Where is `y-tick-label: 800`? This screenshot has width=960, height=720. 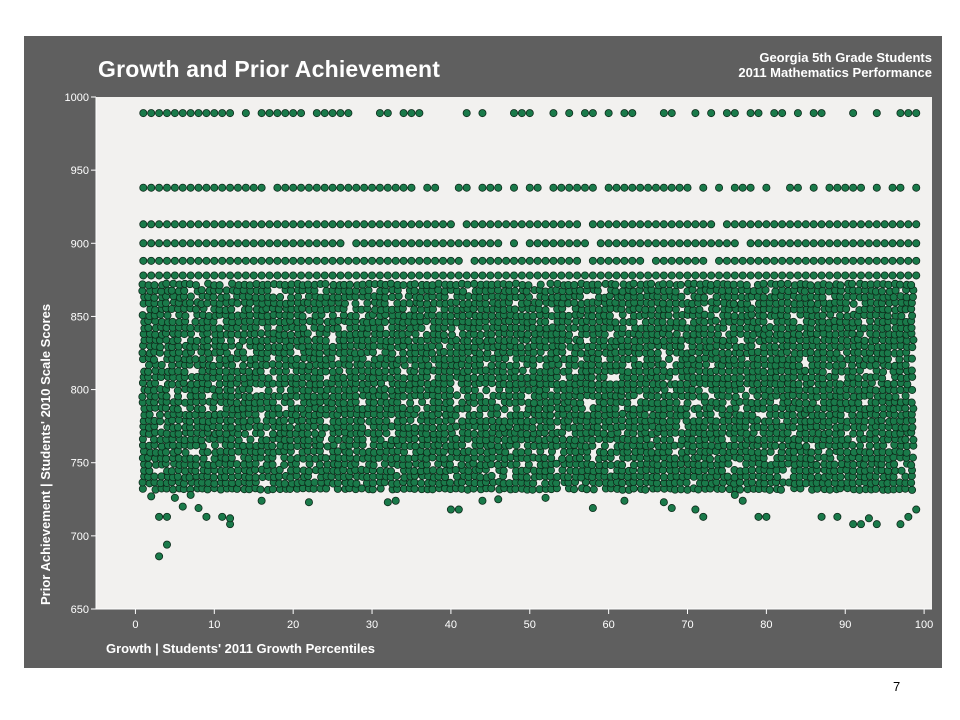
y-tick-label: 800 is located at coordinates (80, 391).